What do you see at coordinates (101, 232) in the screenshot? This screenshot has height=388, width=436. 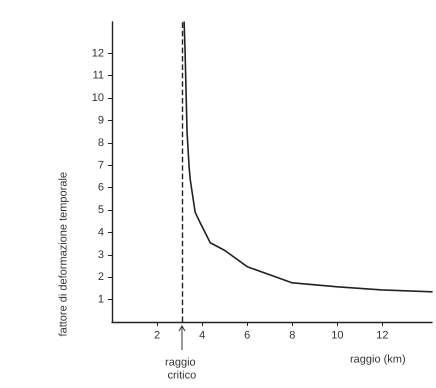 I see `y-tick-label: 4` at bounding box center [101, 232].